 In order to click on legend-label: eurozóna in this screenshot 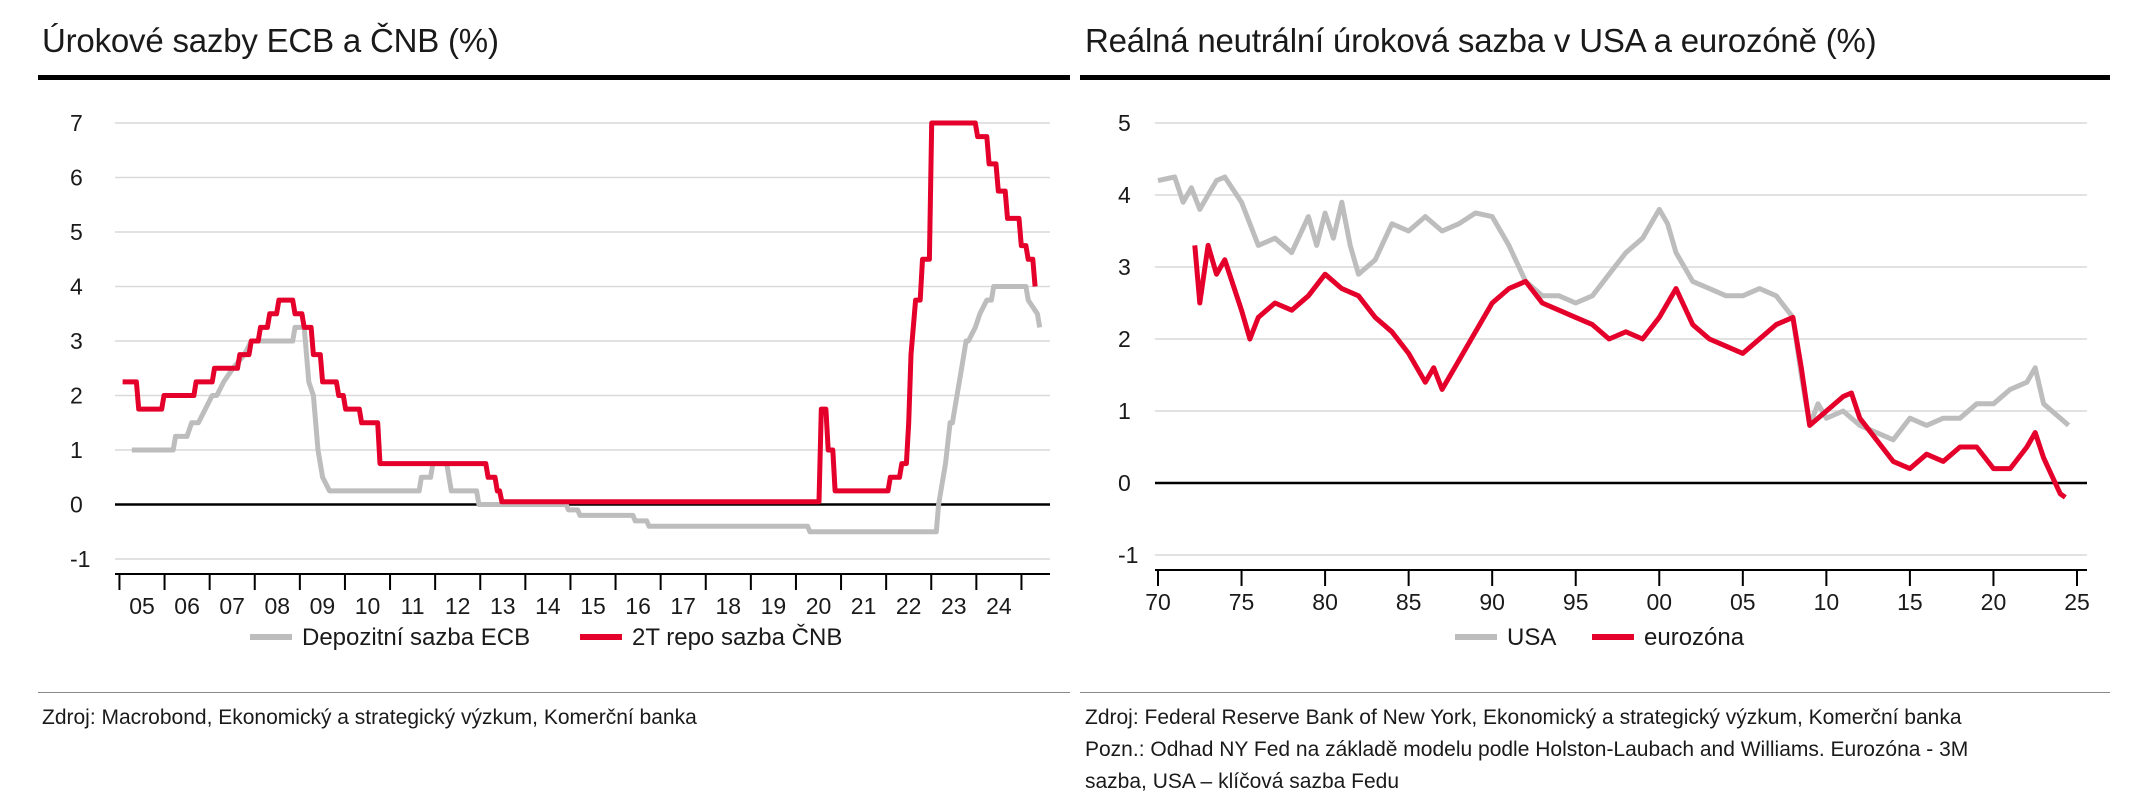, I will do `click(1694, 637)`.